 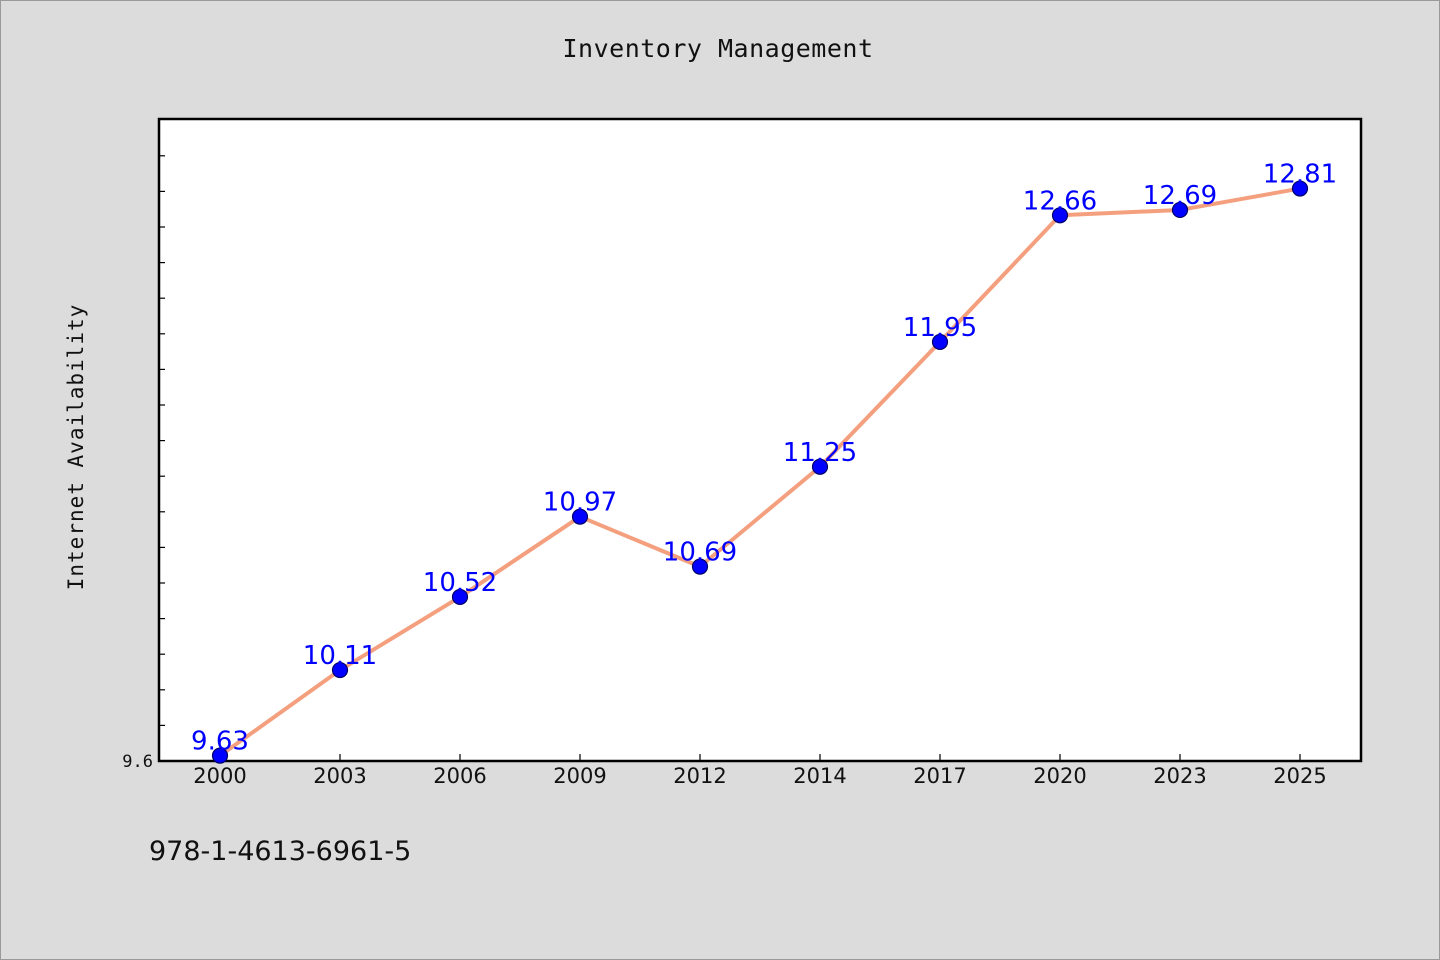 I want to click on y-axis-tick-labels: 9.6, so click(x=137, y=762).